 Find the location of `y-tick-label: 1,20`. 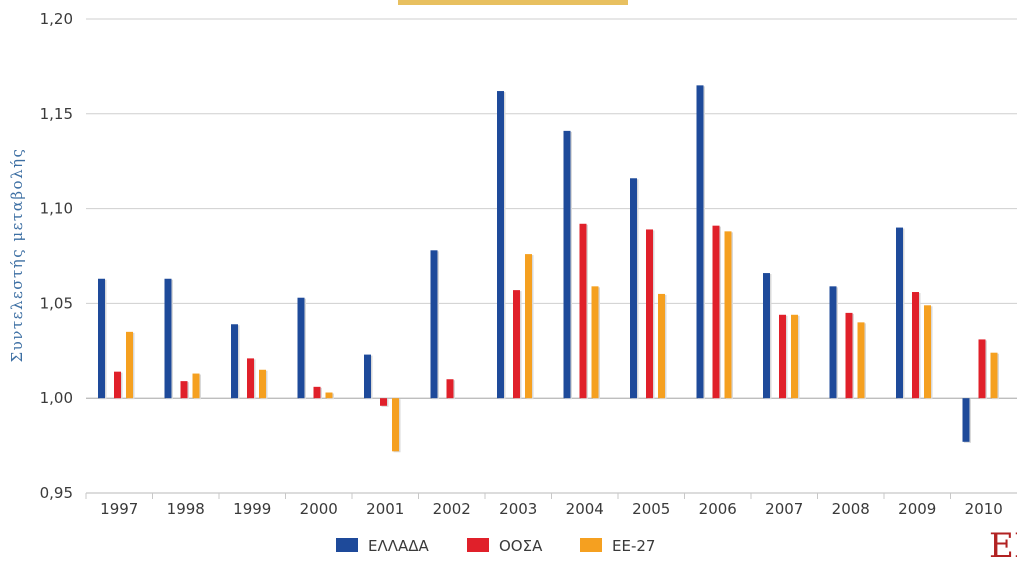

y-tick-label: 1,20 is located at coordinates (56, 19).